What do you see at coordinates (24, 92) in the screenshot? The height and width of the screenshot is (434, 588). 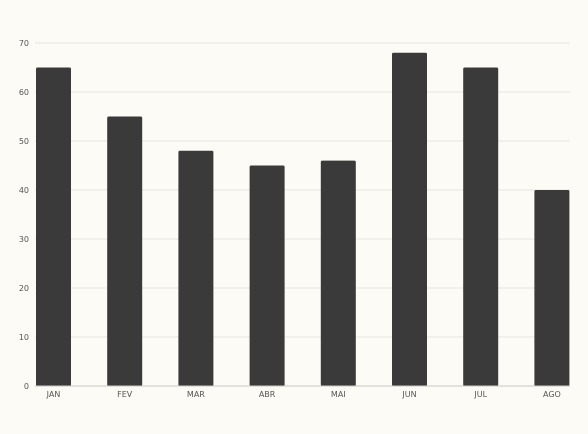 I see `y-tick-label: 60` at bounding box center [24, 92].